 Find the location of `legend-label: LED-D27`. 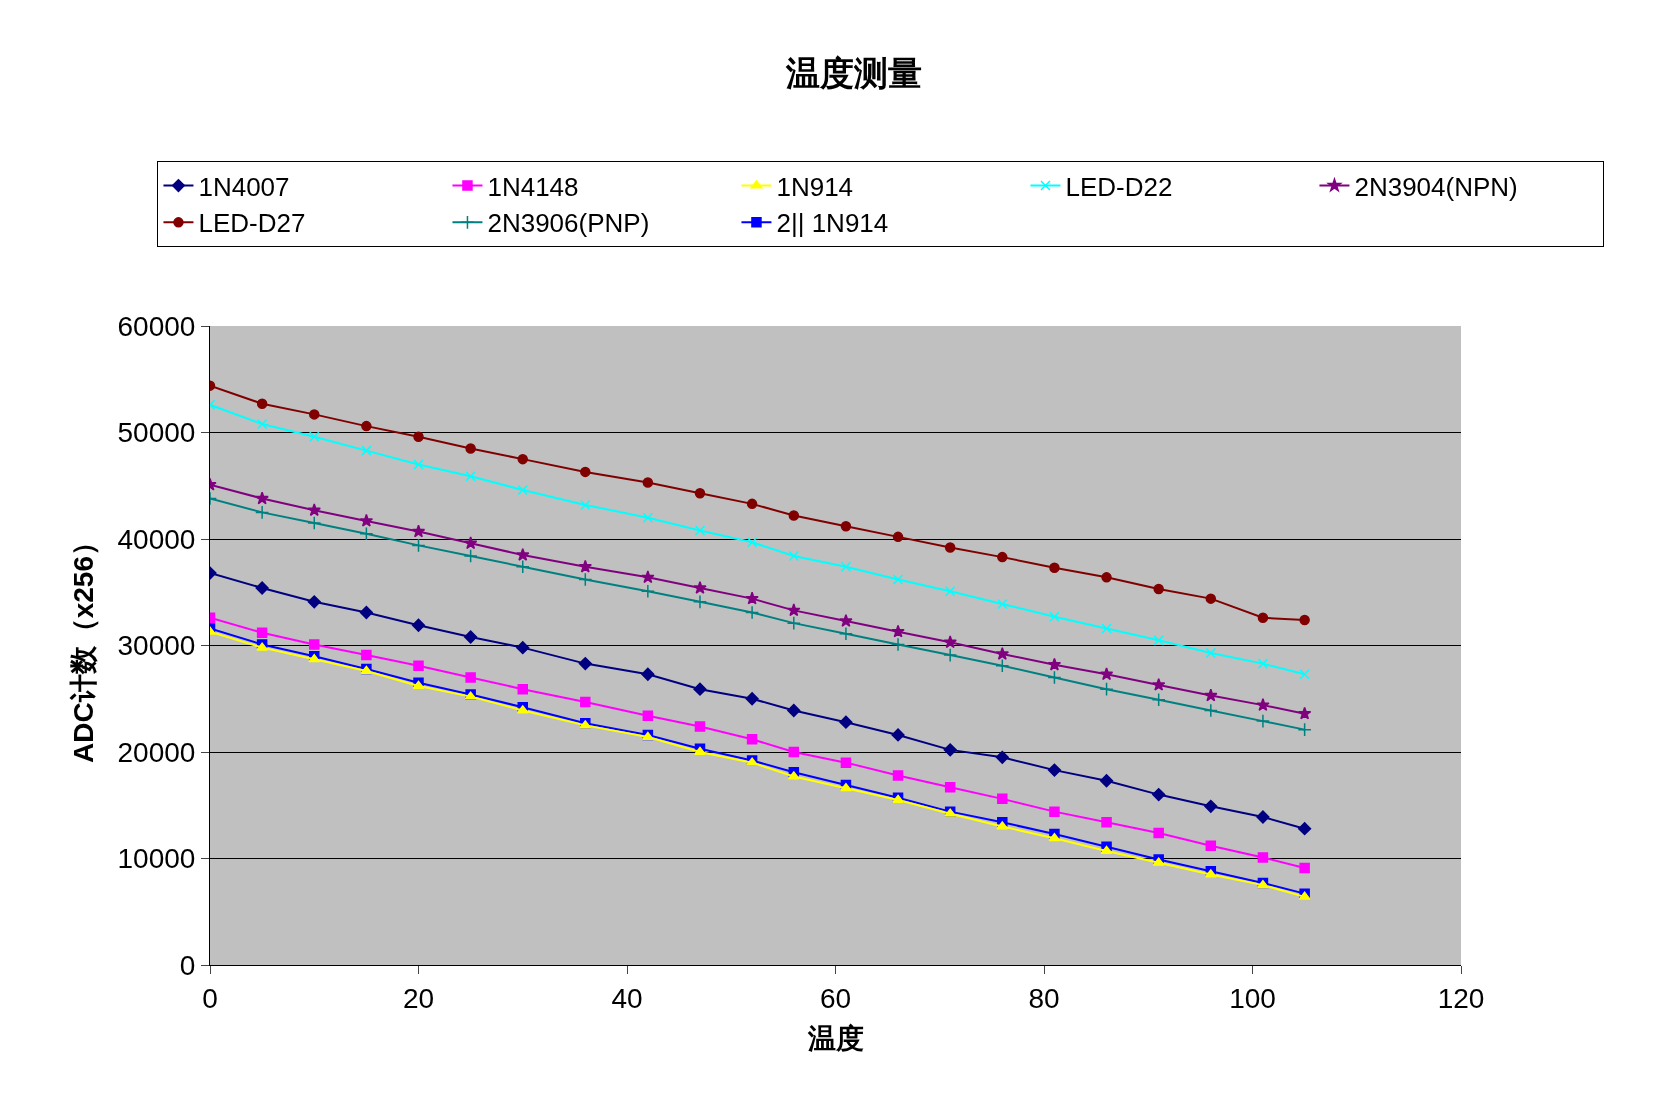

legend-label: LED-D27 is located at coordinates (252, 223).